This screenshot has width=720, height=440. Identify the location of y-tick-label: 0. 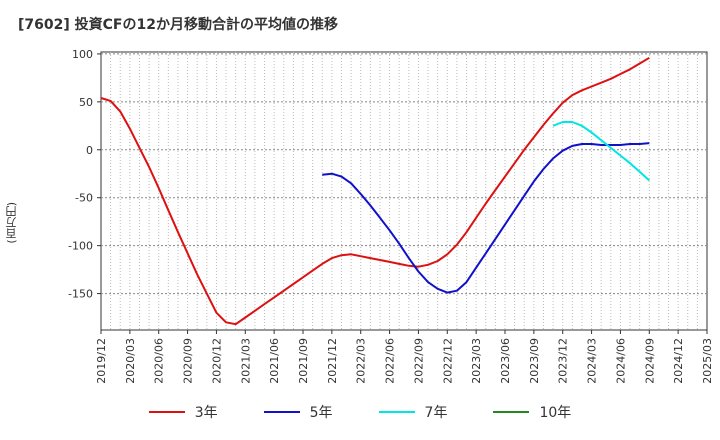
(89, 150).